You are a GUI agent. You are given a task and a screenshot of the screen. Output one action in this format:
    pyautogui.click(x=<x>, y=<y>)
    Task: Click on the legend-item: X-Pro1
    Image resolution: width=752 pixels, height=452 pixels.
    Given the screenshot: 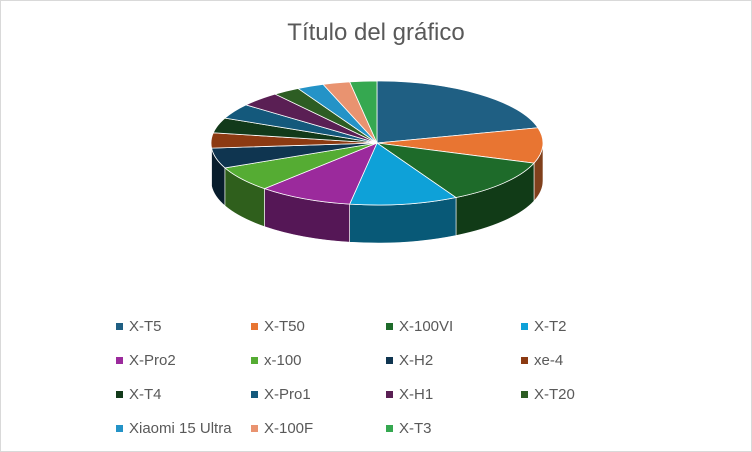 What is the action you would take?
    pyautogui.click(x=318, y=394)
    